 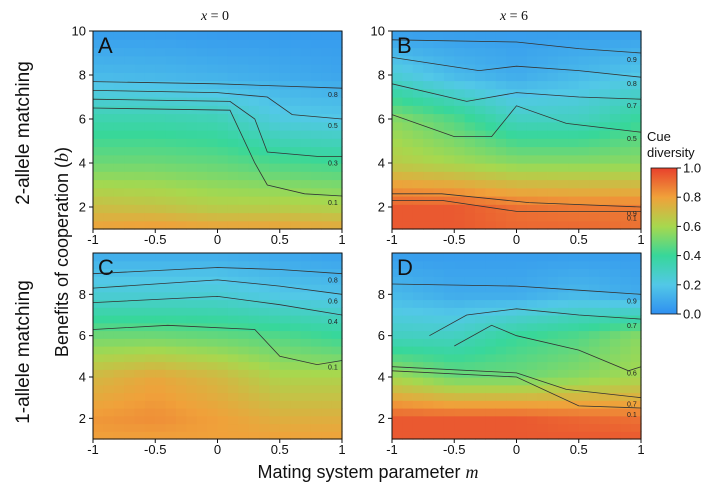 I want to click on colorbar-tick-label: 0.8, so click(x=692, y=197).